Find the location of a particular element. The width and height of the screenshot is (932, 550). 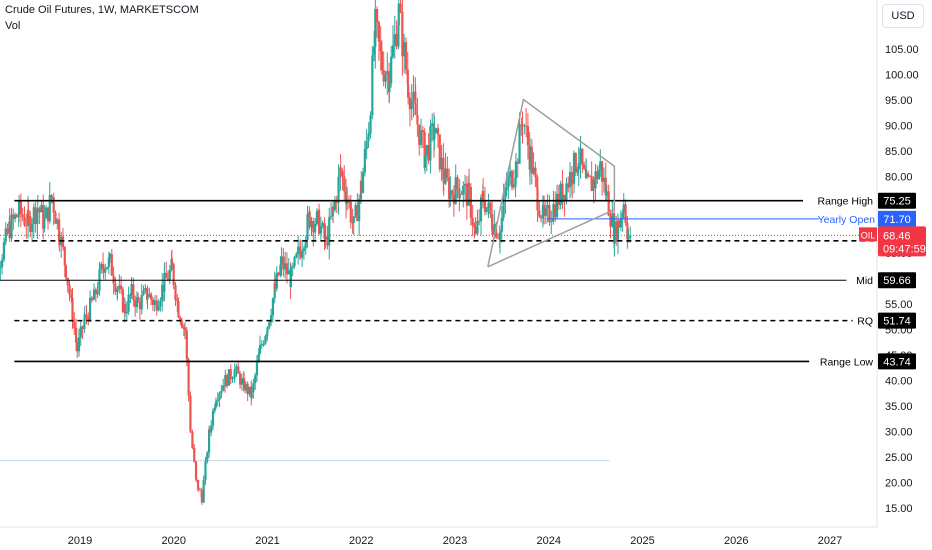

level-price-value: 43.74 is located at coordinates (897, 362).